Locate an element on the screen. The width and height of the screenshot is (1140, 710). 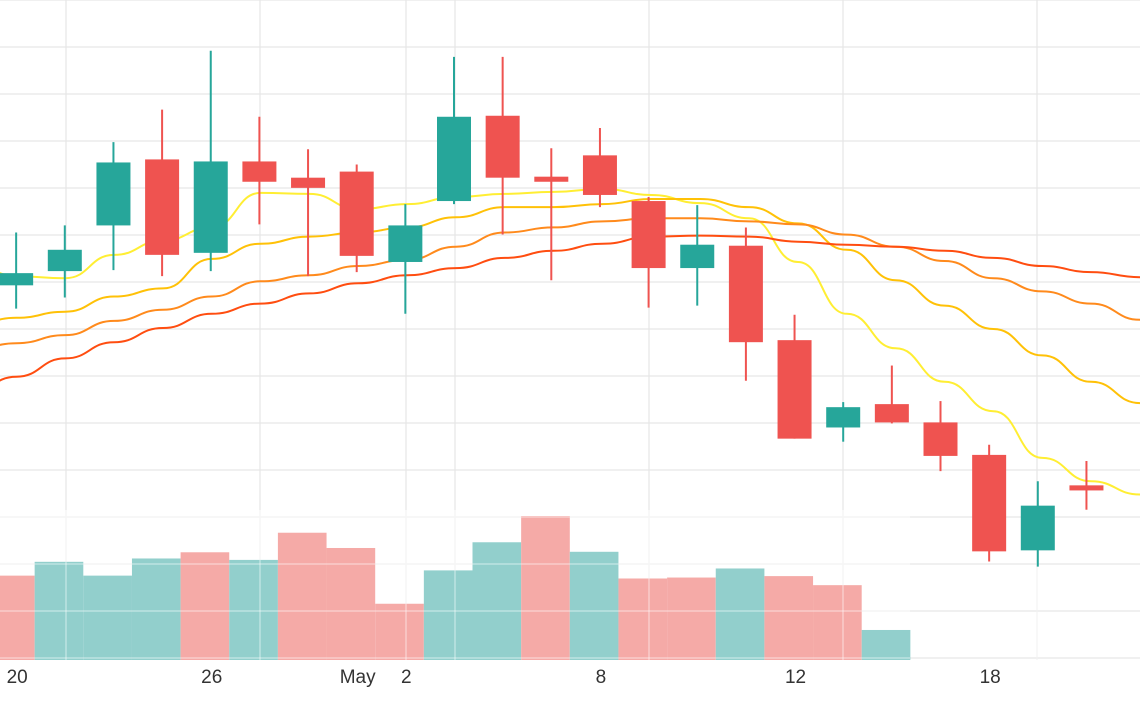
x-tick-label: 20 is located at coordinates (17, 677).